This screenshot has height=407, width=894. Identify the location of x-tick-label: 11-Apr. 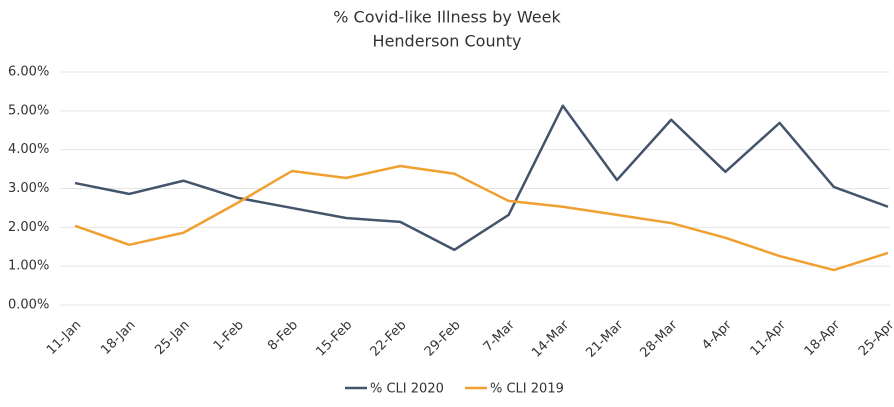
(769, 338).